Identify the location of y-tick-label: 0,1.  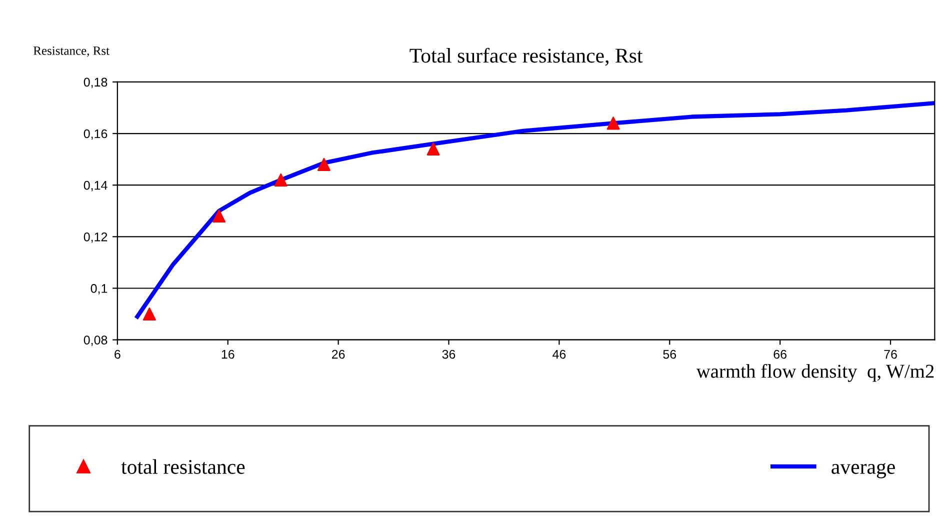
(99, 289).